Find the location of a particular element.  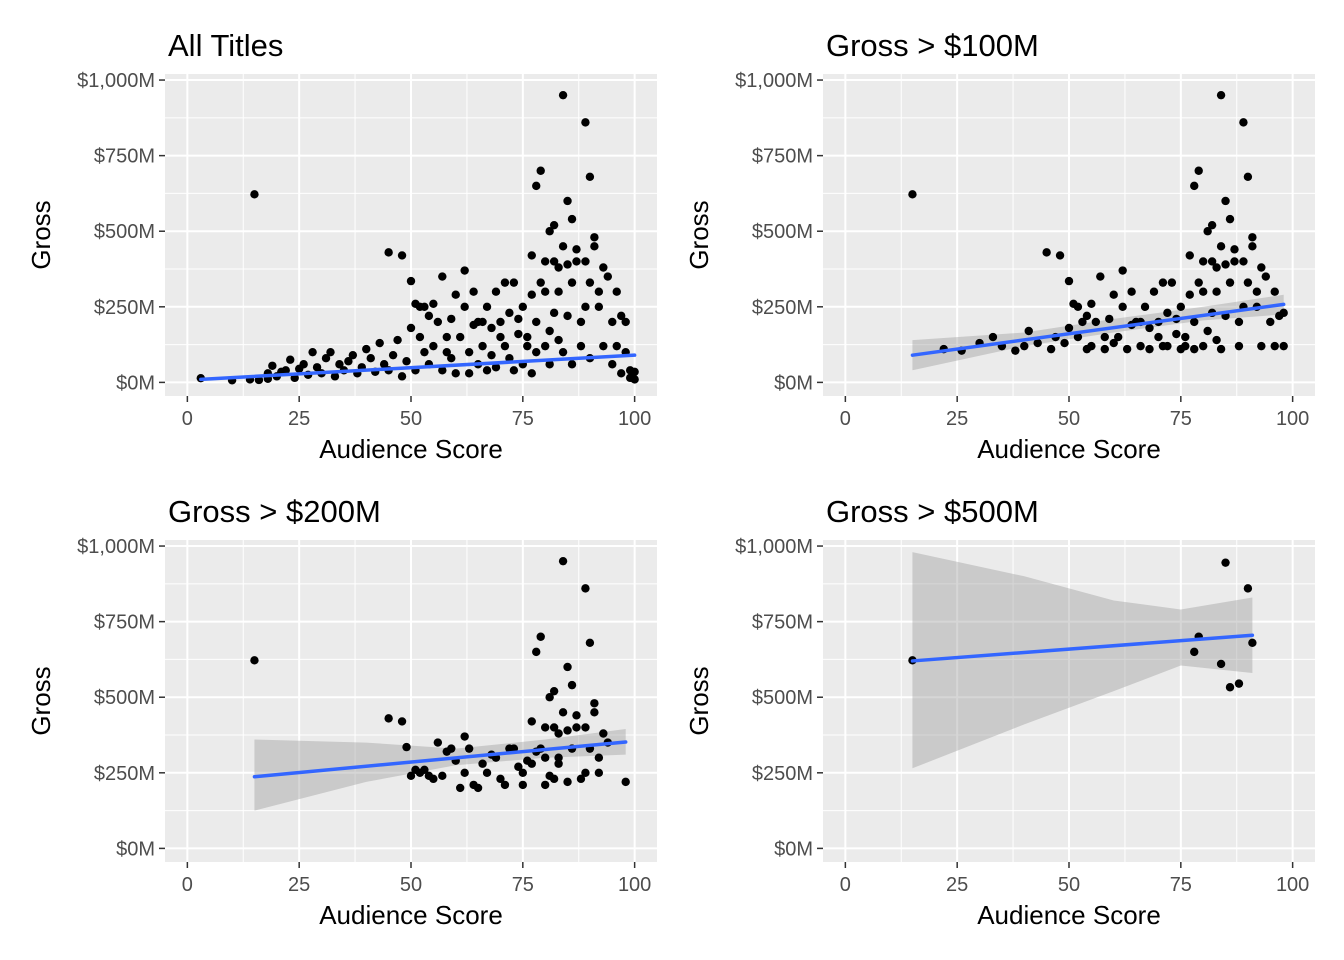

x-axis-title: Audience Score is located at coordinates (411, 449).